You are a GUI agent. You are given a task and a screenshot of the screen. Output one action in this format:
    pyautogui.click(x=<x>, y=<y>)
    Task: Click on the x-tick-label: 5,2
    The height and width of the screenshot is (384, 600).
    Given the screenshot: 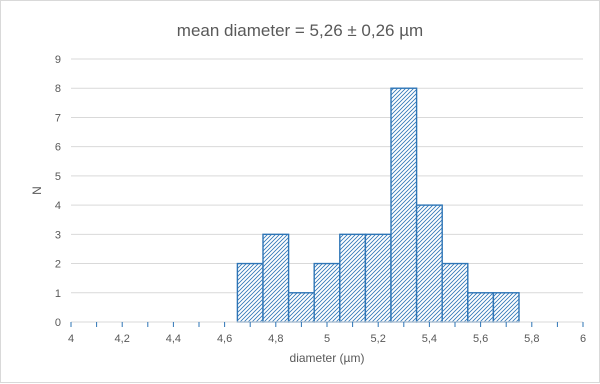 What is the action you would take?
    pyautogui.click(x=378, y=339)
    